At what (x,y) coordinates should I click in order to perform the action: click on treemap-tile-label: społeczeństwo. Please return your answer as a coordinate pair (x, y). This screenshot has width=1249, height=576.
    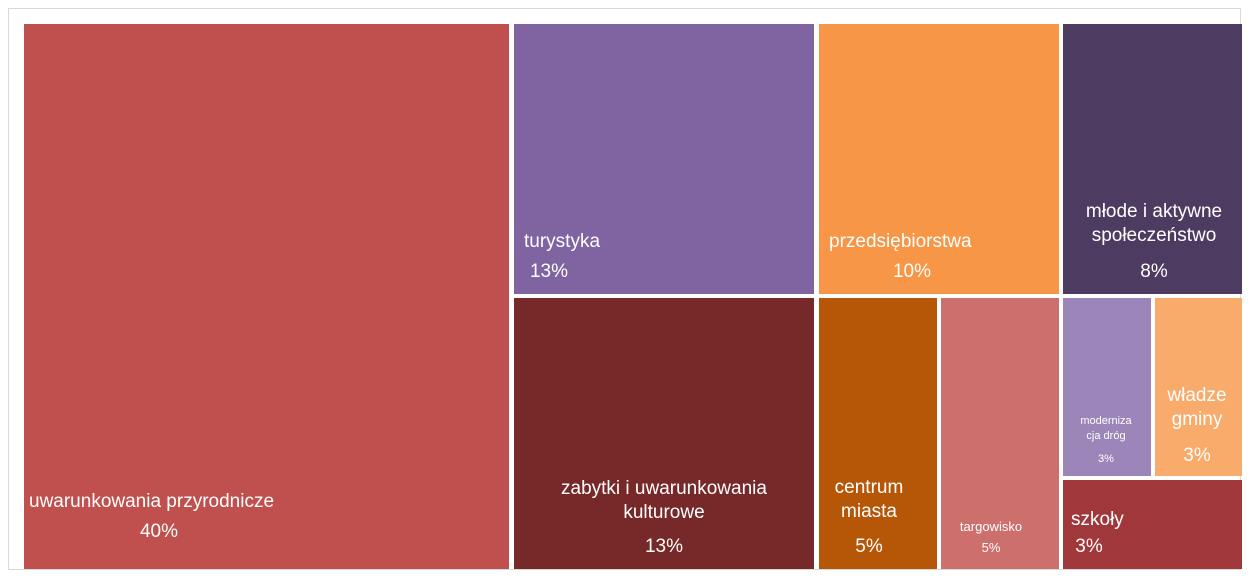
    Looking at the image, I should click on (1154, 235).